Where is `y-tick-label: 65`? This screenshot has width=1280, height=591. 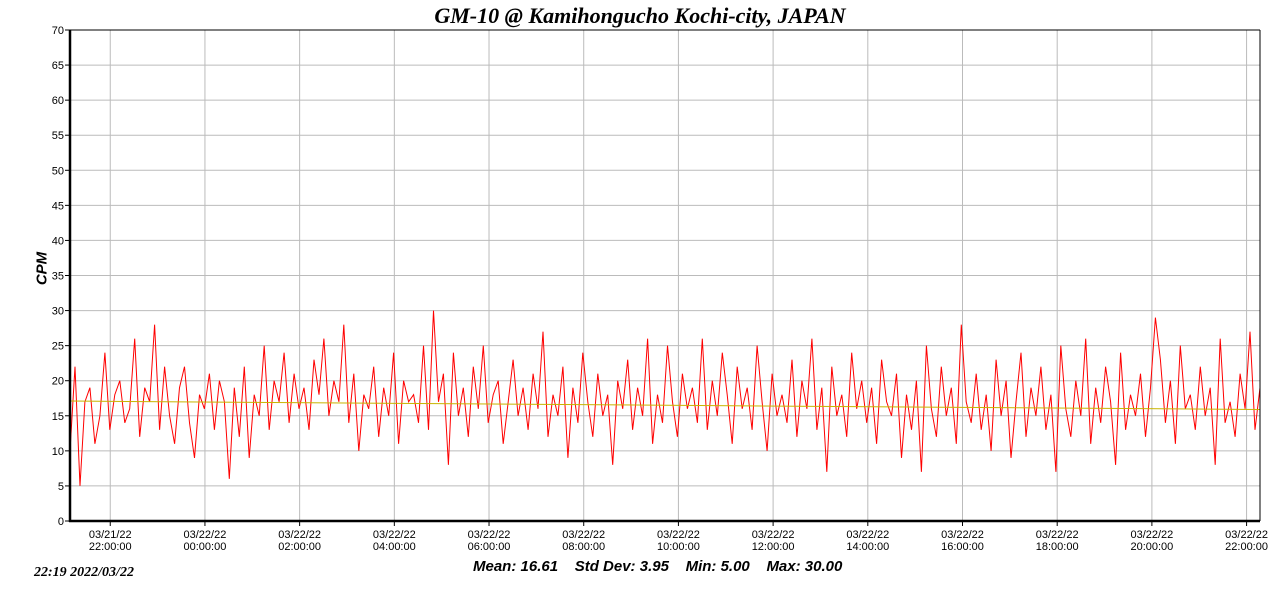 y-tick-label: 65 is located at coordinates (58, 66).